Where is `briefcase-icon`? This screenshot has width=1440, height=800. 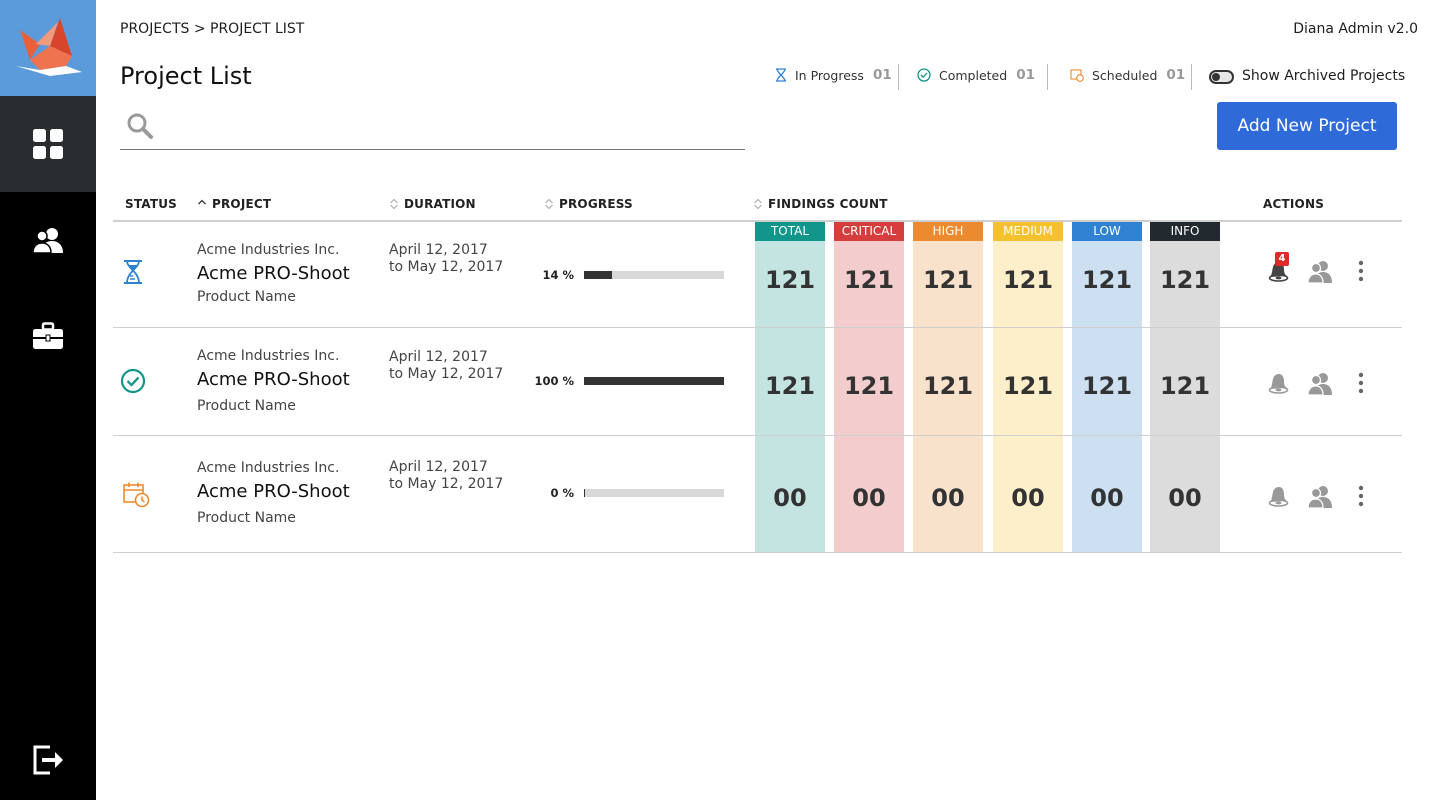
briefcase-icon is located at coordinates (48, 335).